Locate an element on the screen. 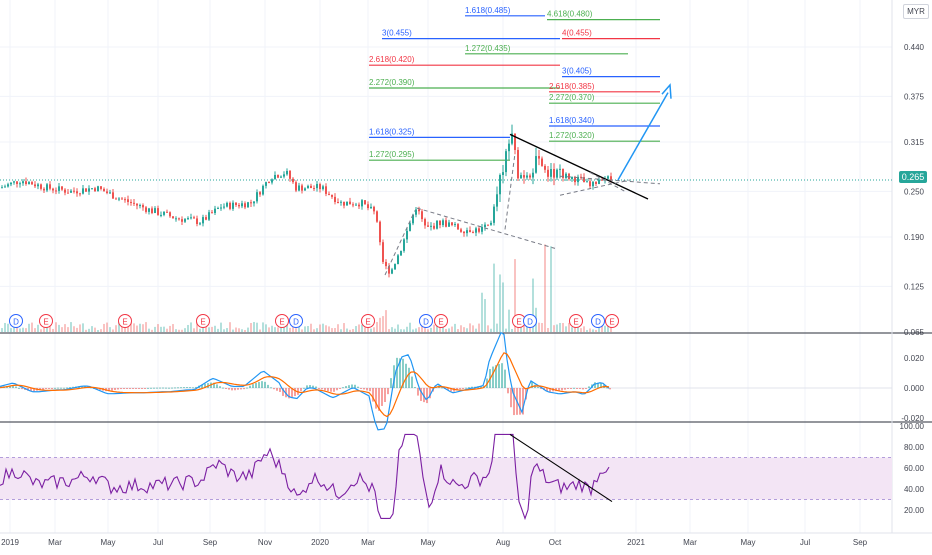  currency-badge: MYR is located at coordinates (916, 11).